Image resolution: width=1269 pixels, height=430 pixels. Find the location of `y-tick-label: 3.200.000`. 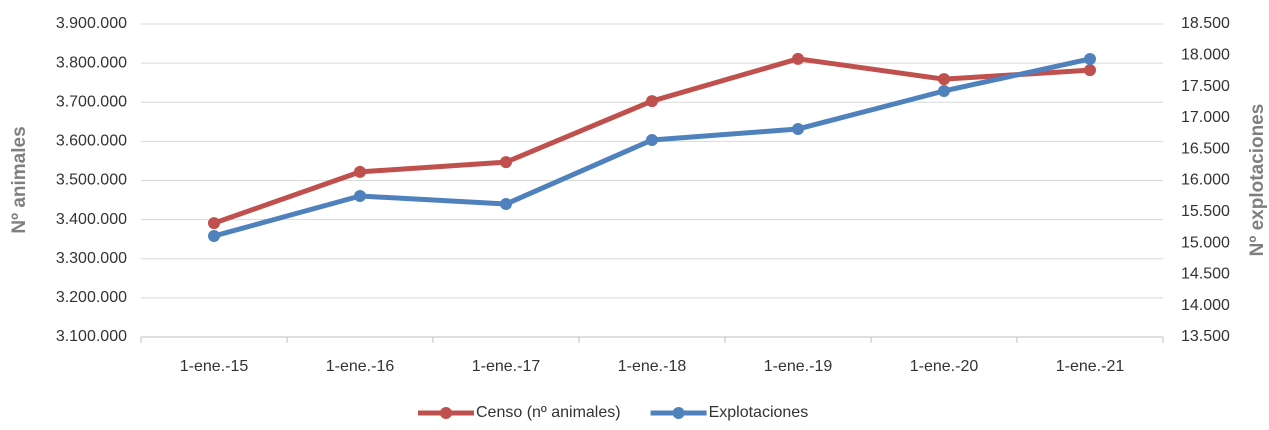

y-tick-label: 3.200.000 is located at coordinates (91, 297).